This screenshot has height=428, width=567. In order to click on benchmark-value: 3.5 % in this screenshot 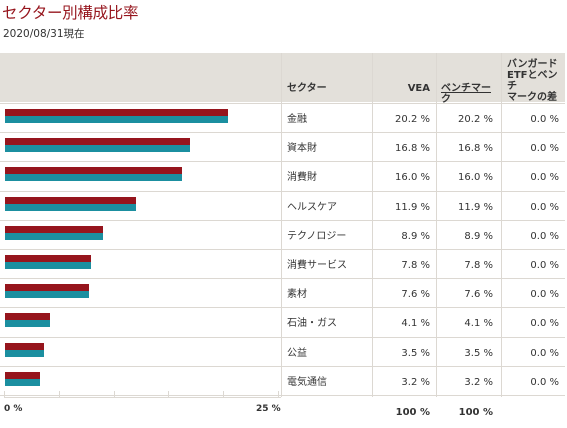, I will do `click(478, 353)`.